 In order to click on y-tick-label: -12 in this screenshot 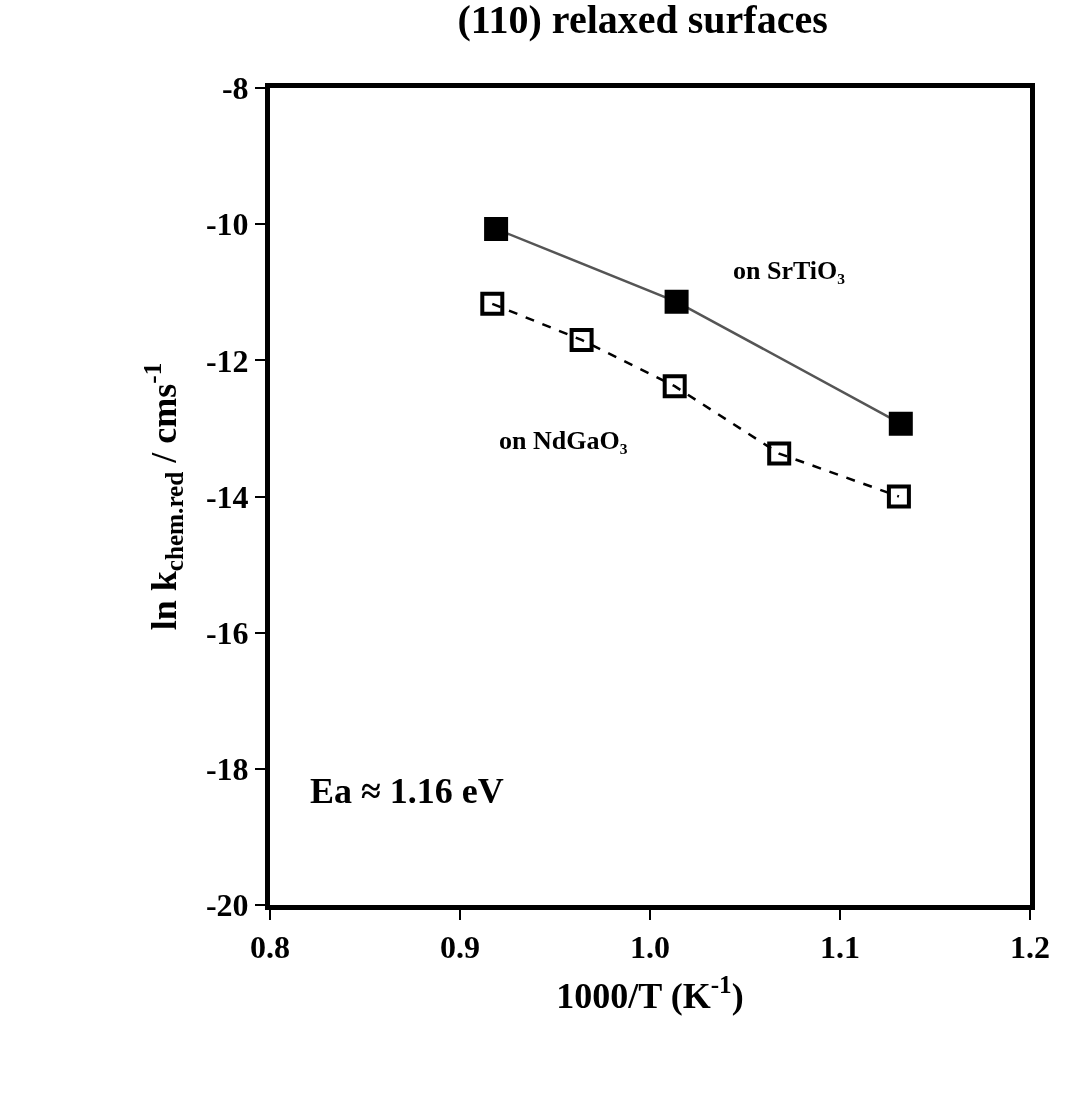, I will do `click(227, 360)`.